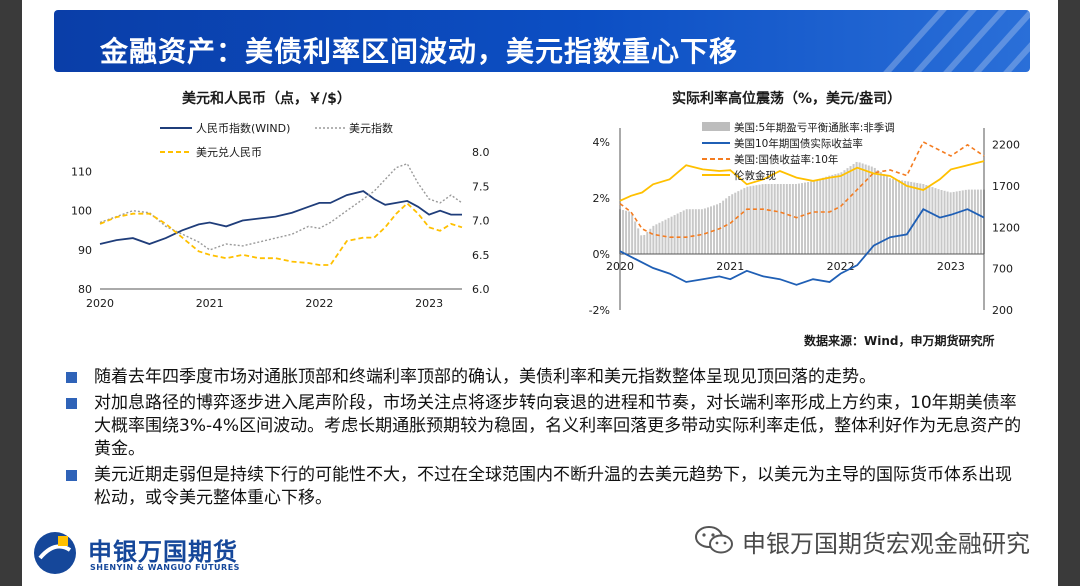 This screenshot has height=586, width=1080. I want to click on right-y2-tick: 700, so click(1002, 269).